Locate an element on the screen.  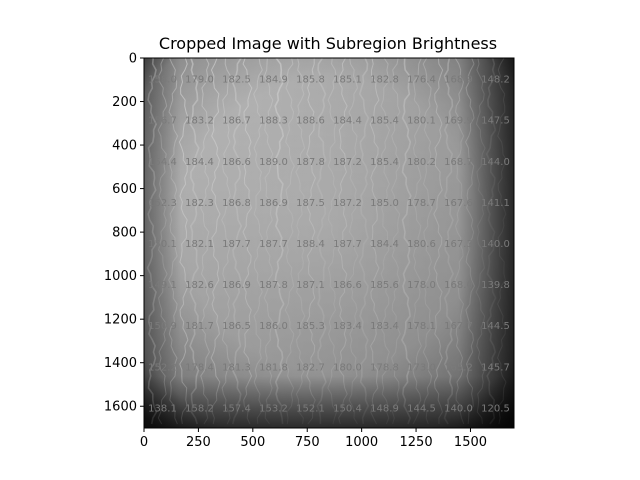
brightness-value-label: 157.4 is located at coordinates (236, 408).